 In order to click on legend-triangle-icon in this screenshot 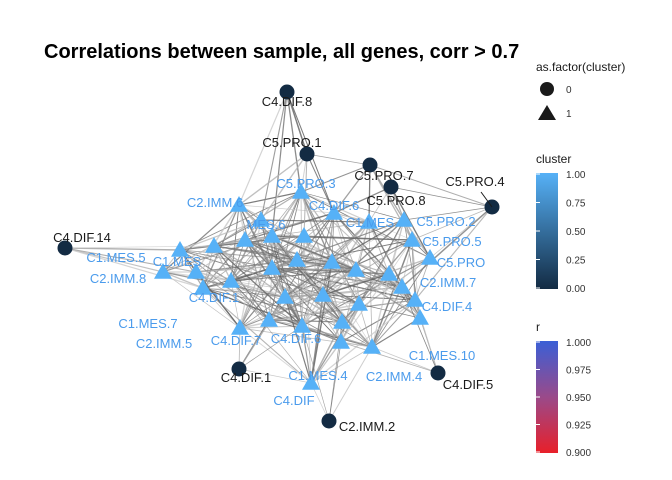, I will do `click(547, 112)`.